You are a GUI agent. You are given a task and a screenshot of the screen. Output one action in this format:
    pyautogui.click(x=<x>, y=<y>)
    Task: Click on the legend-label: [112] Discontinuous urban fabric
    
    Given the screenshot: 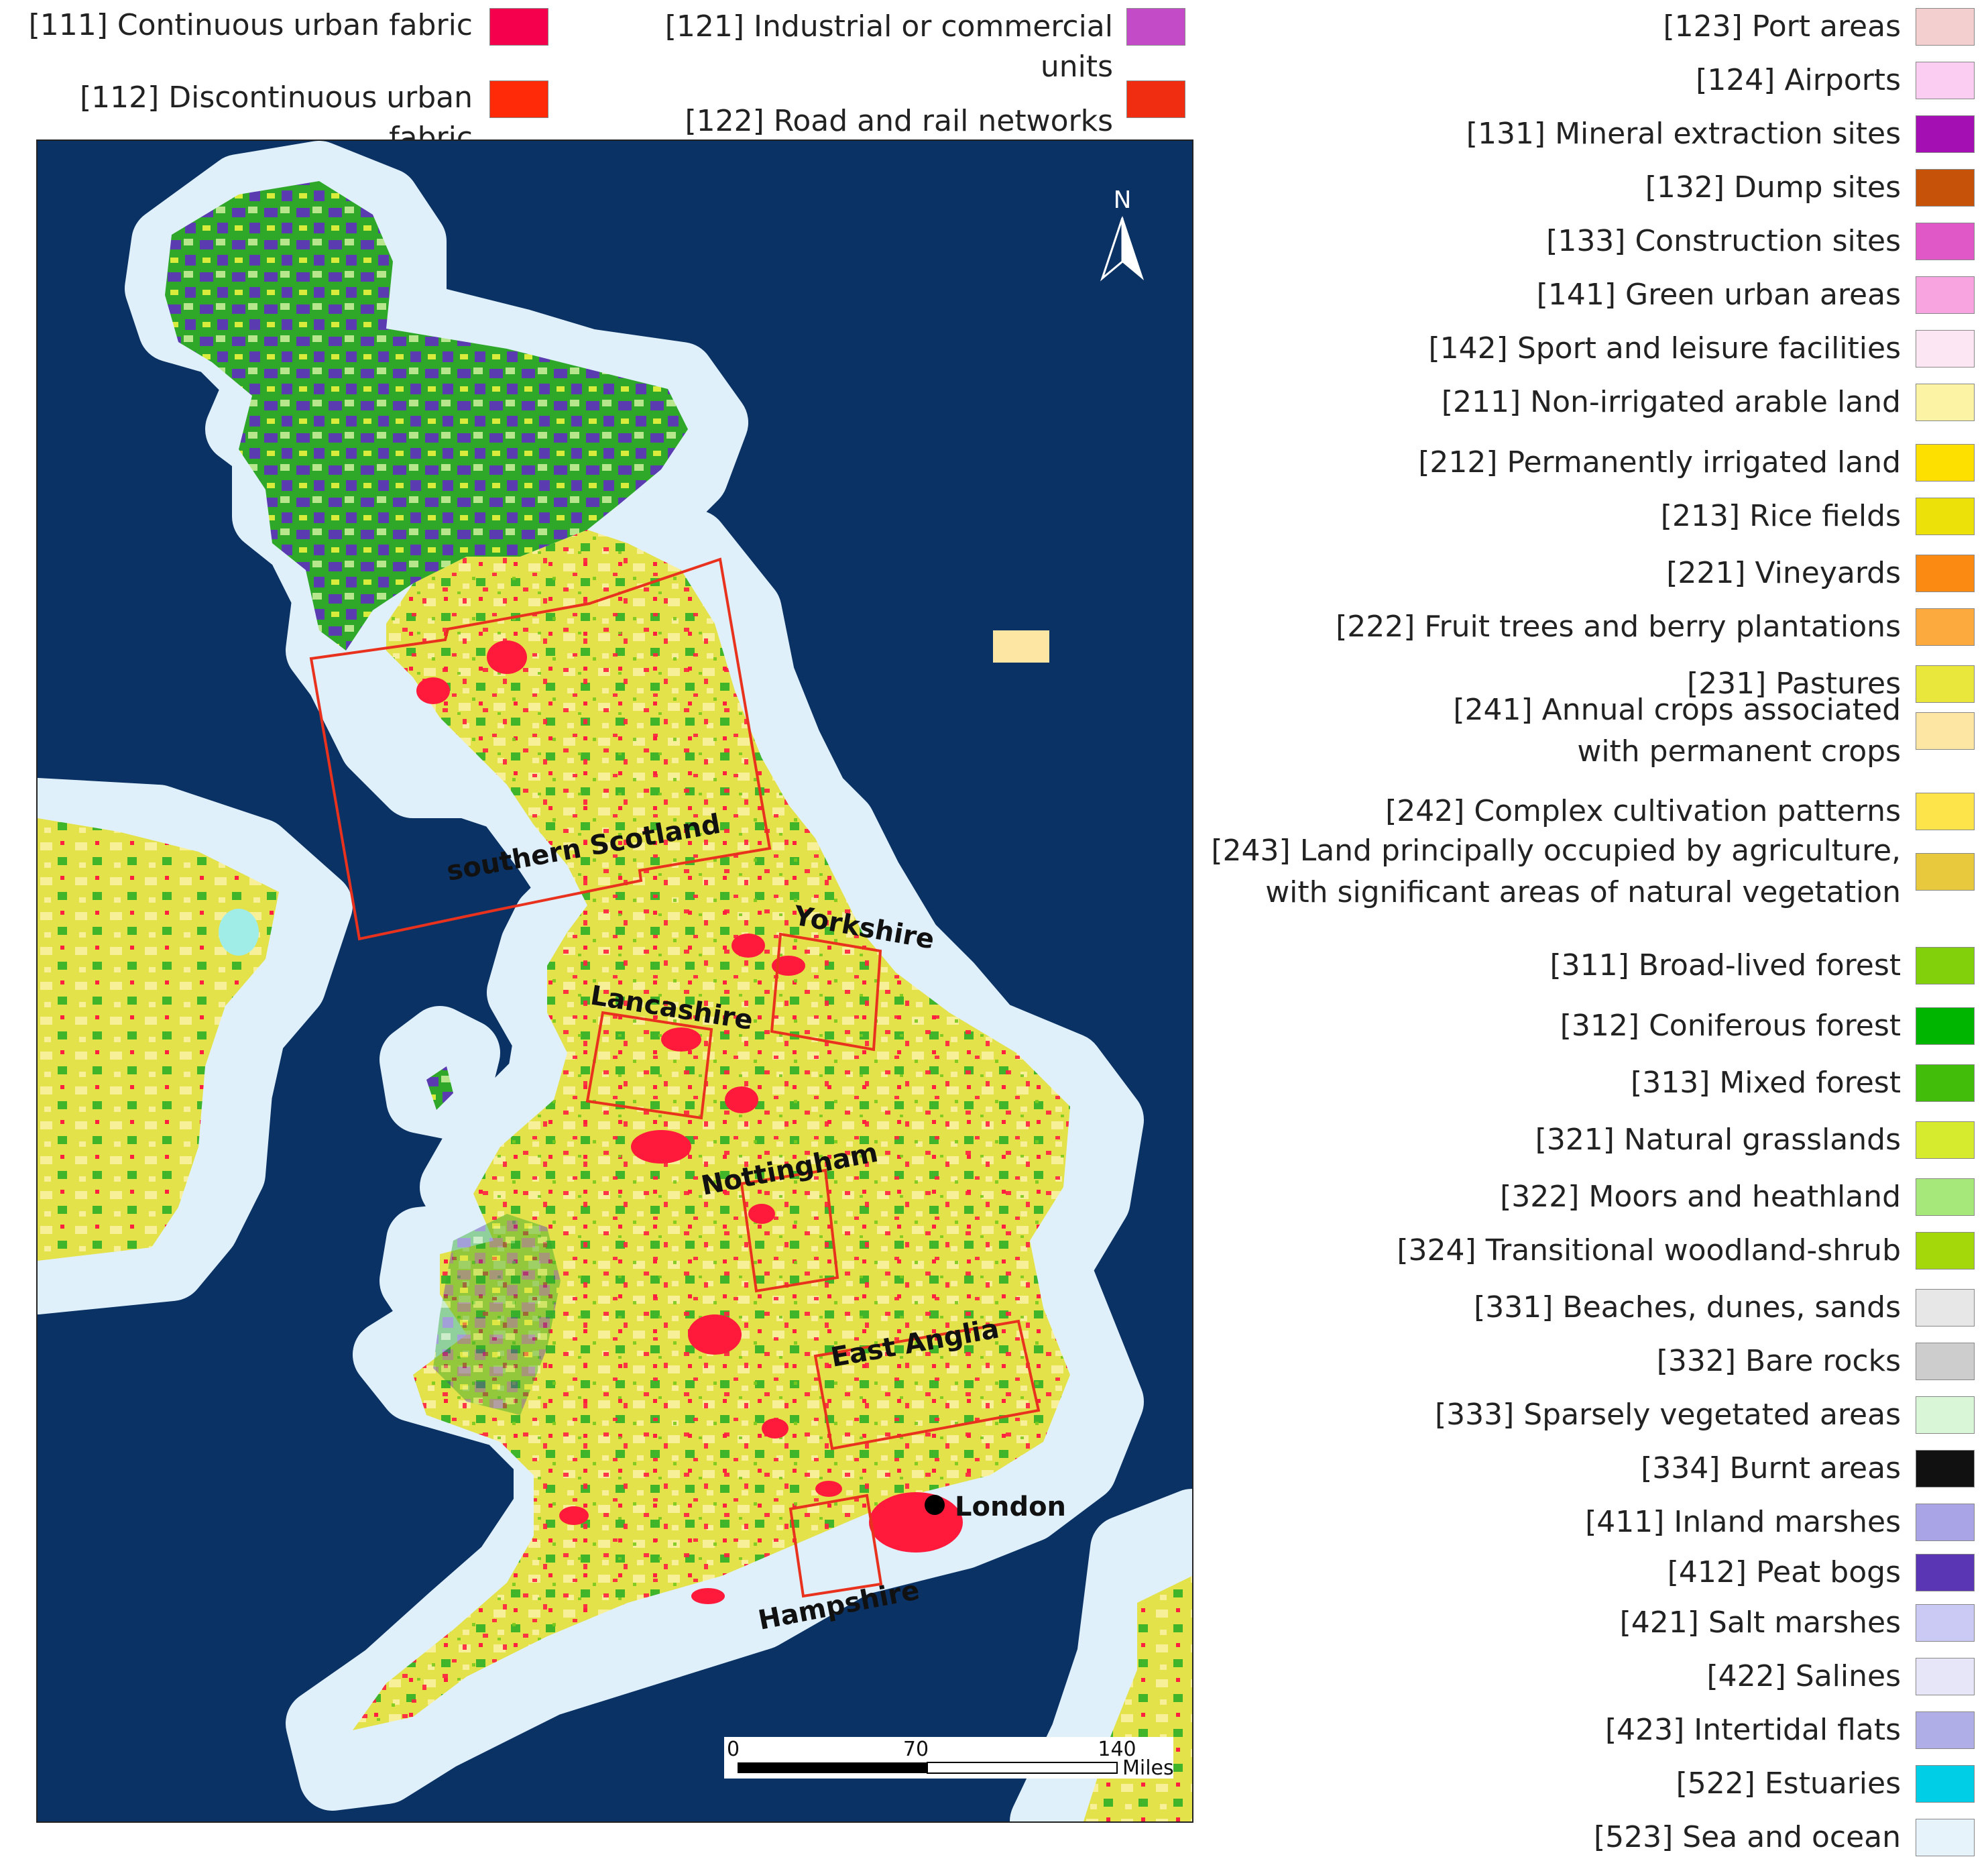 What is the action you would take?
    pyautogui.click(x=276, y=117)
    